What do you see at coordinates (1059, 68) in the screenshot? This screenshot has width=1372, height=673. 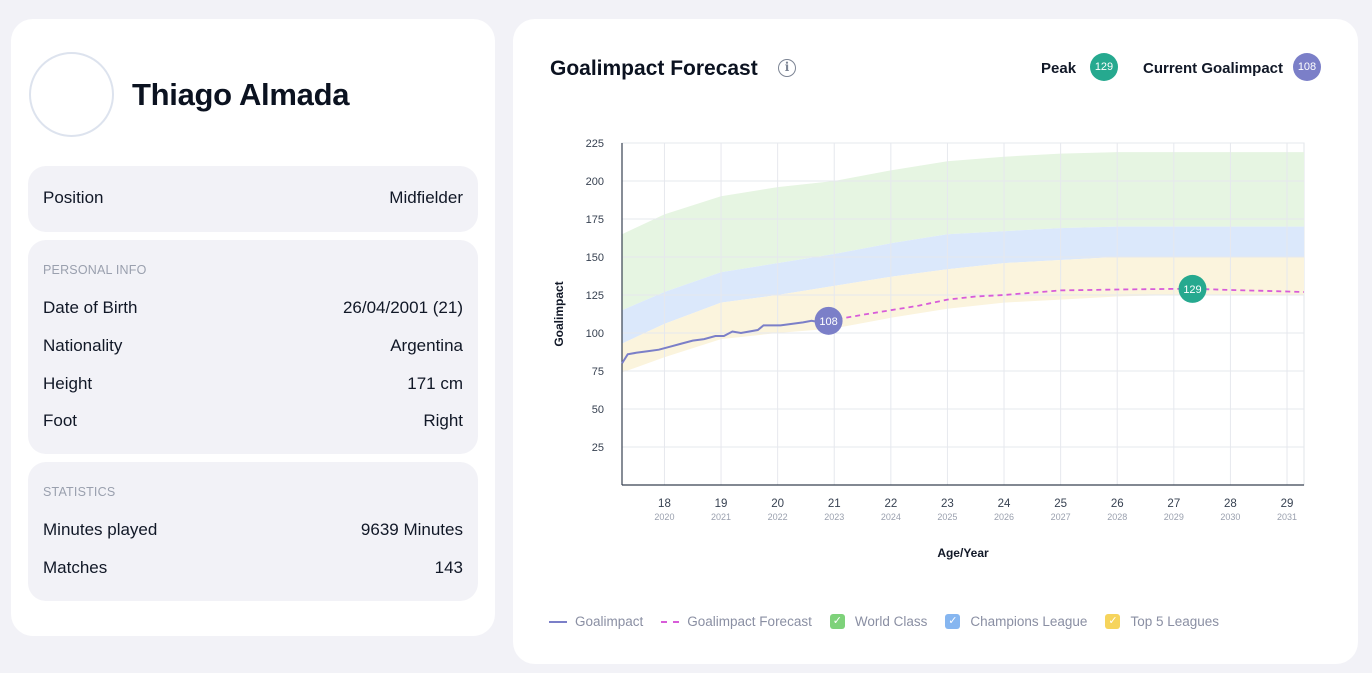 I see `peak-label: Peak` at bounding box center [1059, 68].